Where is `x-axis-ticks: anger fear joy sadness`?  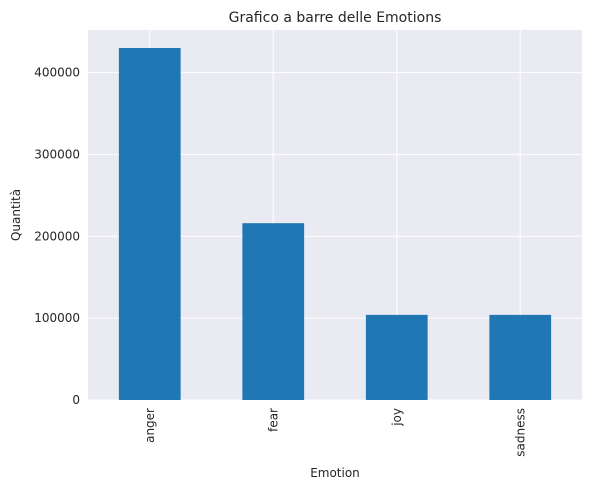
x-axis-ticks: anger fear joy sadness is located at coordinates (335, 432).